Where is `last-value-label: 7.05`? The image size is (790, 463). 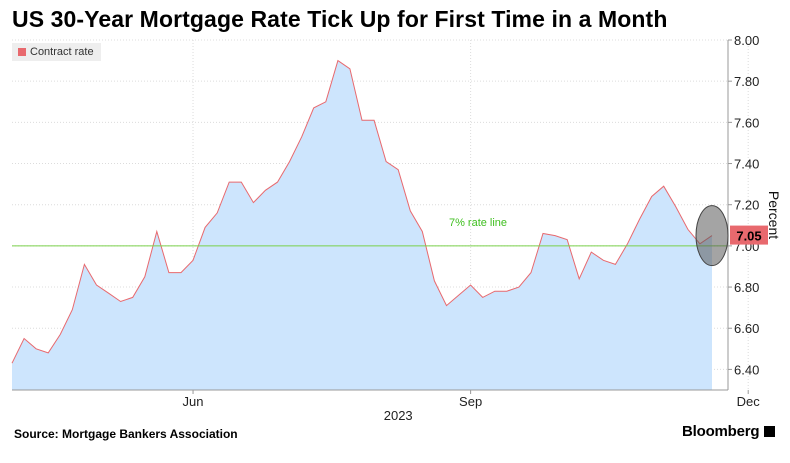 last-value-label: 7.05 is located at coordinates (748, 236).